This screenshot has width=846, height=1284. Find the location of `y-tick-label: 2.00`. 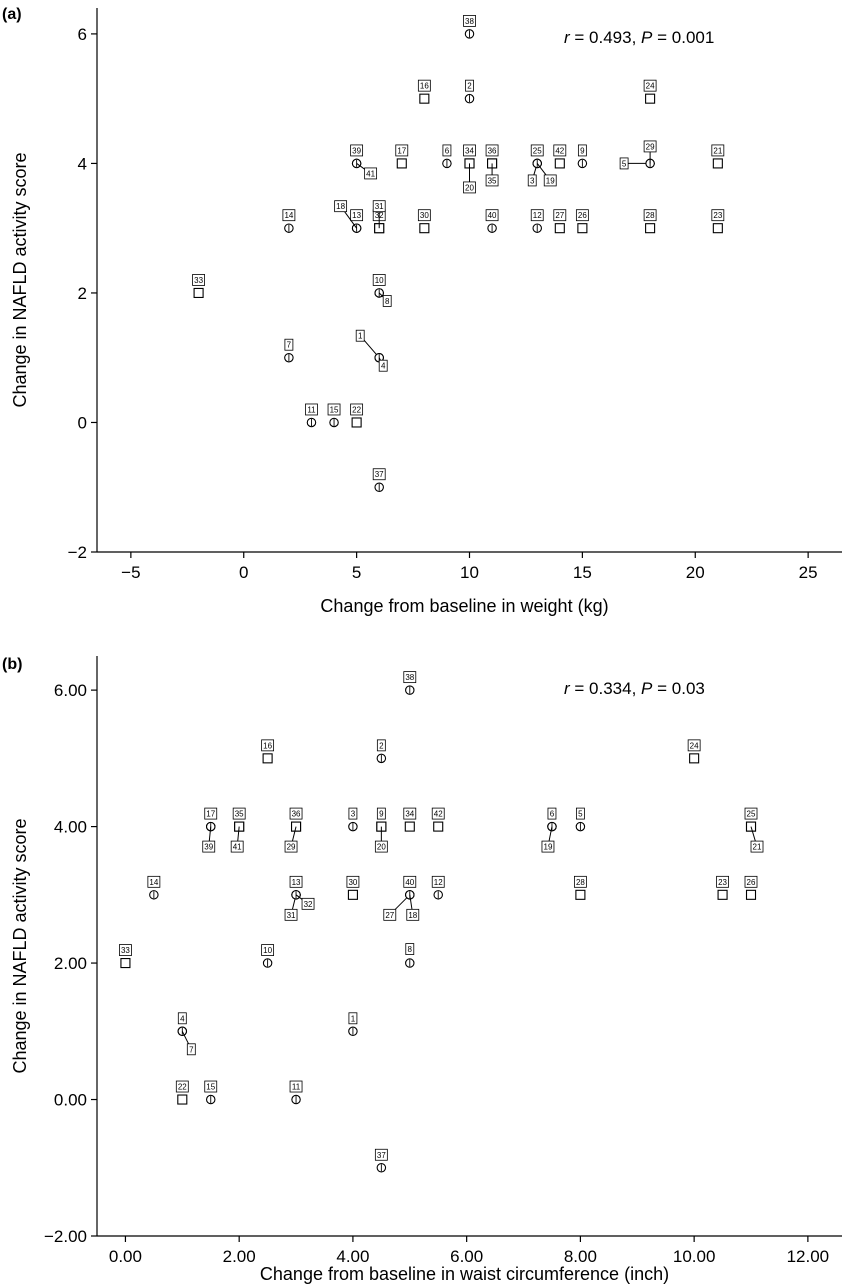

y-tick-label: 2.00 is located at coordinates (70, 963).